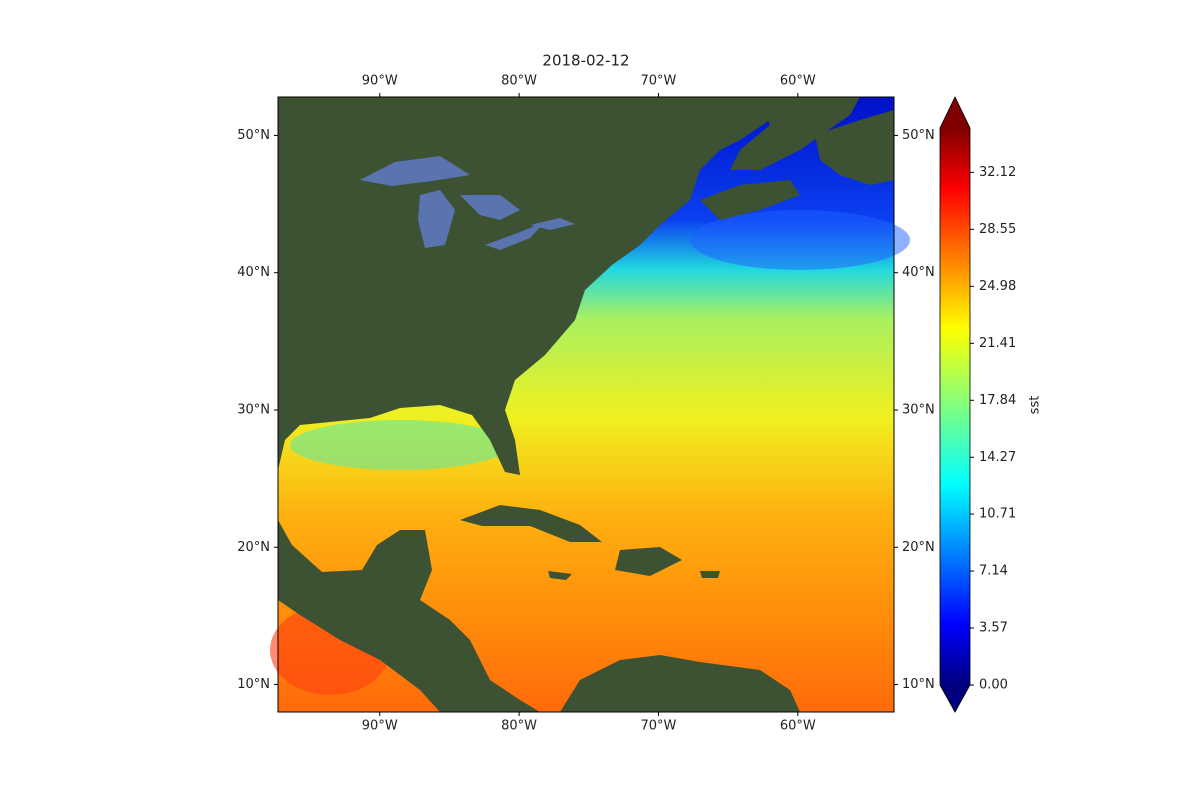 The width and height of the screenshot is (1200, 800). Describe the element at coordinates (997, 286) in the screenshot. I see `colorbar-tick-label: 24.98` at that location.